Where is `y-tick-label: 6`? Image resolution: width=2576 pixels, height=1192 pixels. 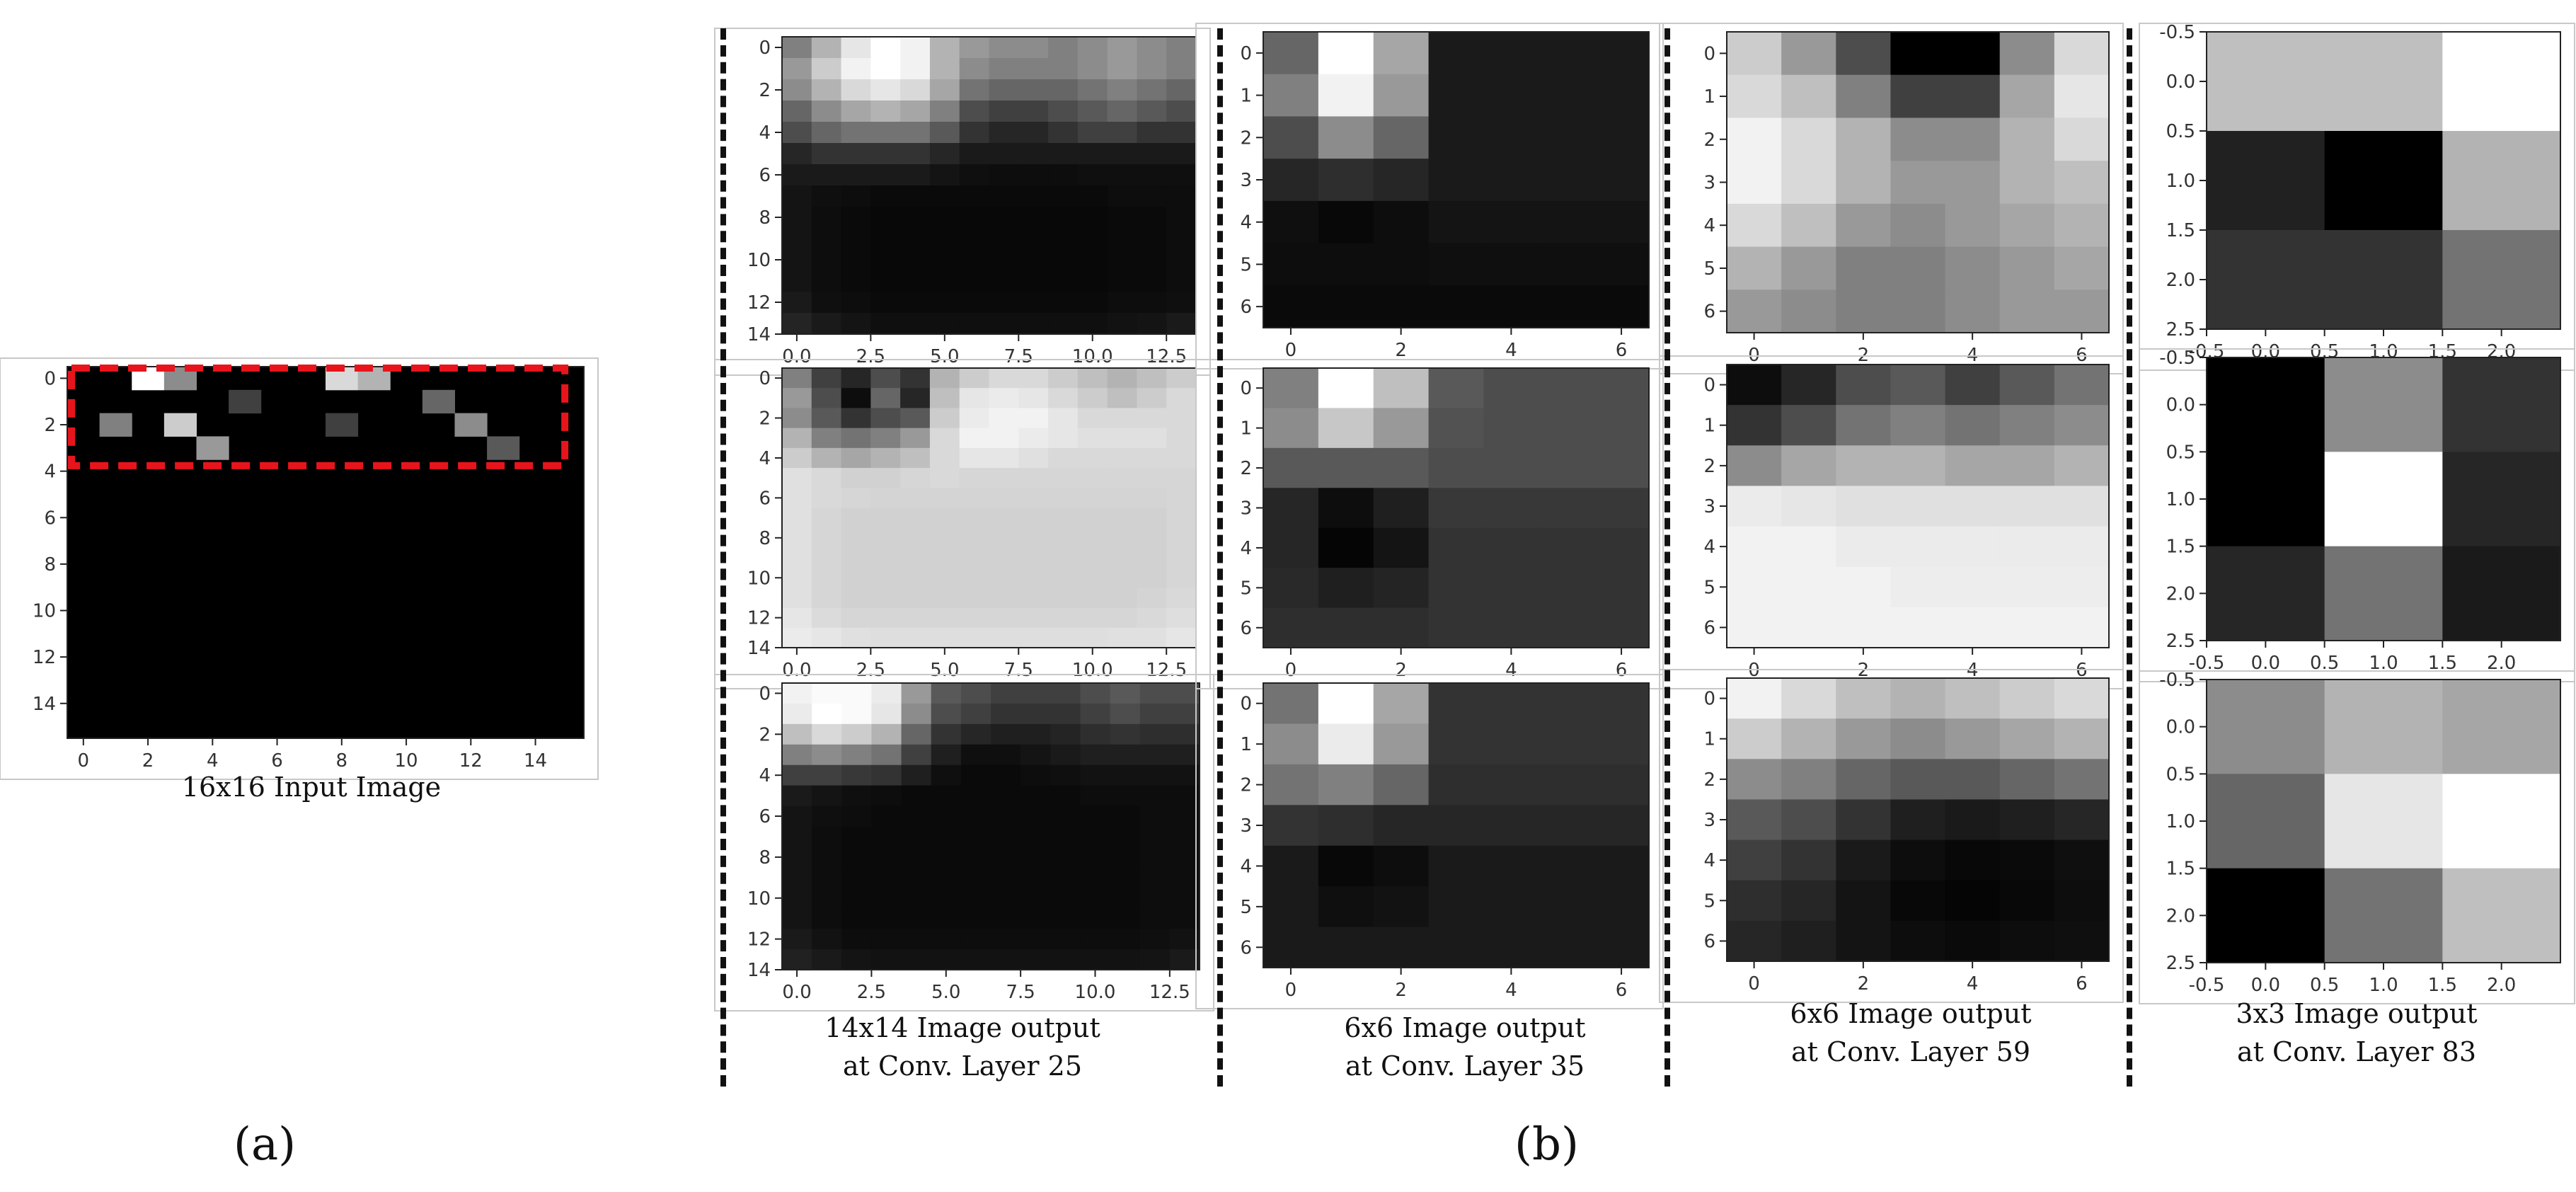 y-tick-label: 6 is located at coordinates (1246, 307).